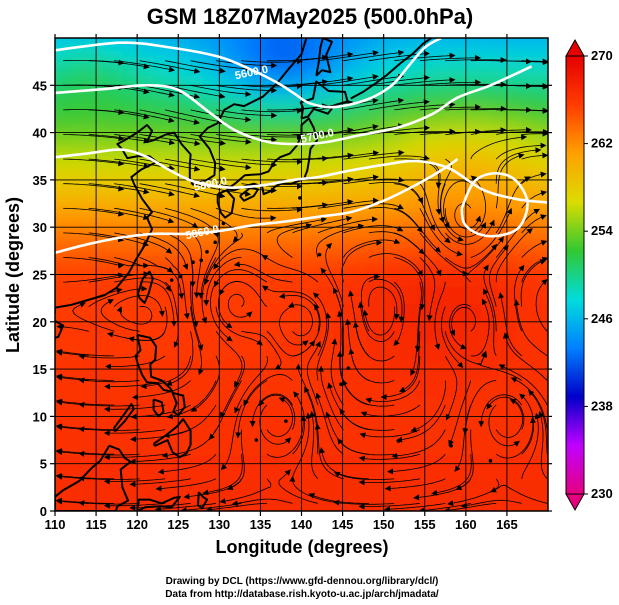  I want to click on height-contour, so click(294, 105).